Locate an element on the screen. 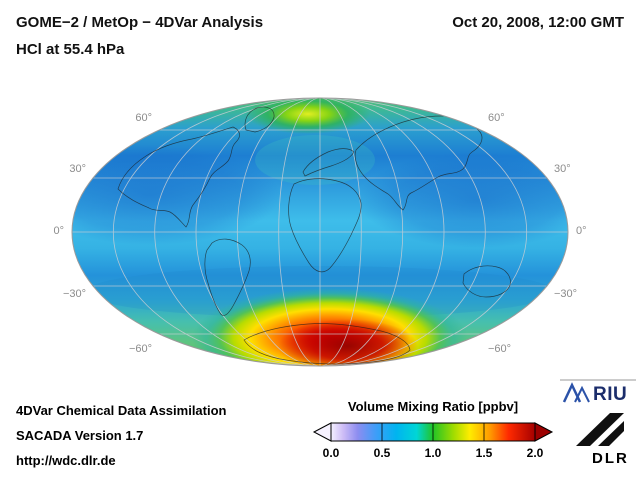  colorbar-tick-2: 1.0 is located at coordinates (433, 453).